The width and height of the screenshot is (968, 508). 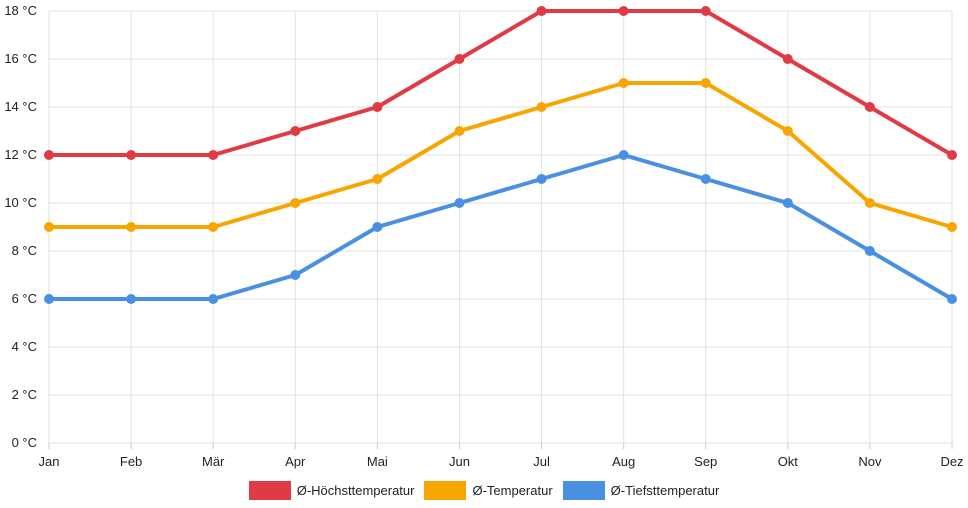 What do you see at coordinates (24, 394) in the screenshot?
I see `y-tick-label: 2 °C` at bounding box center [24, 394].